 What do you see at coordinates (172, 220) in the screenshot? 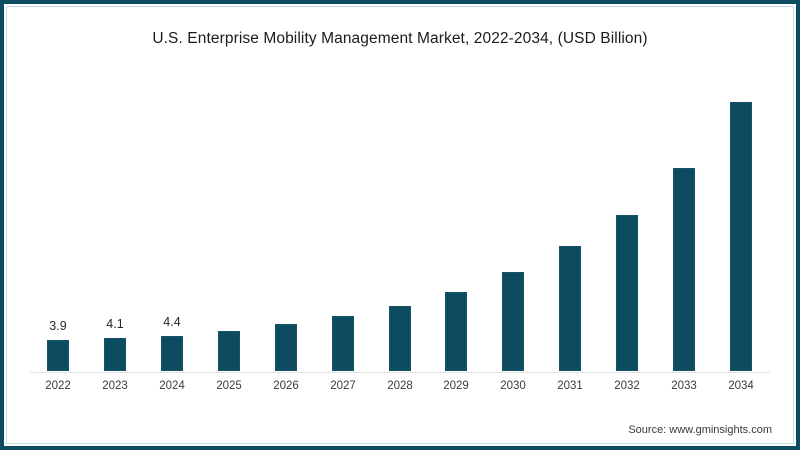
I see `bar-slot: 4.4` at bounding box center [172, 220].